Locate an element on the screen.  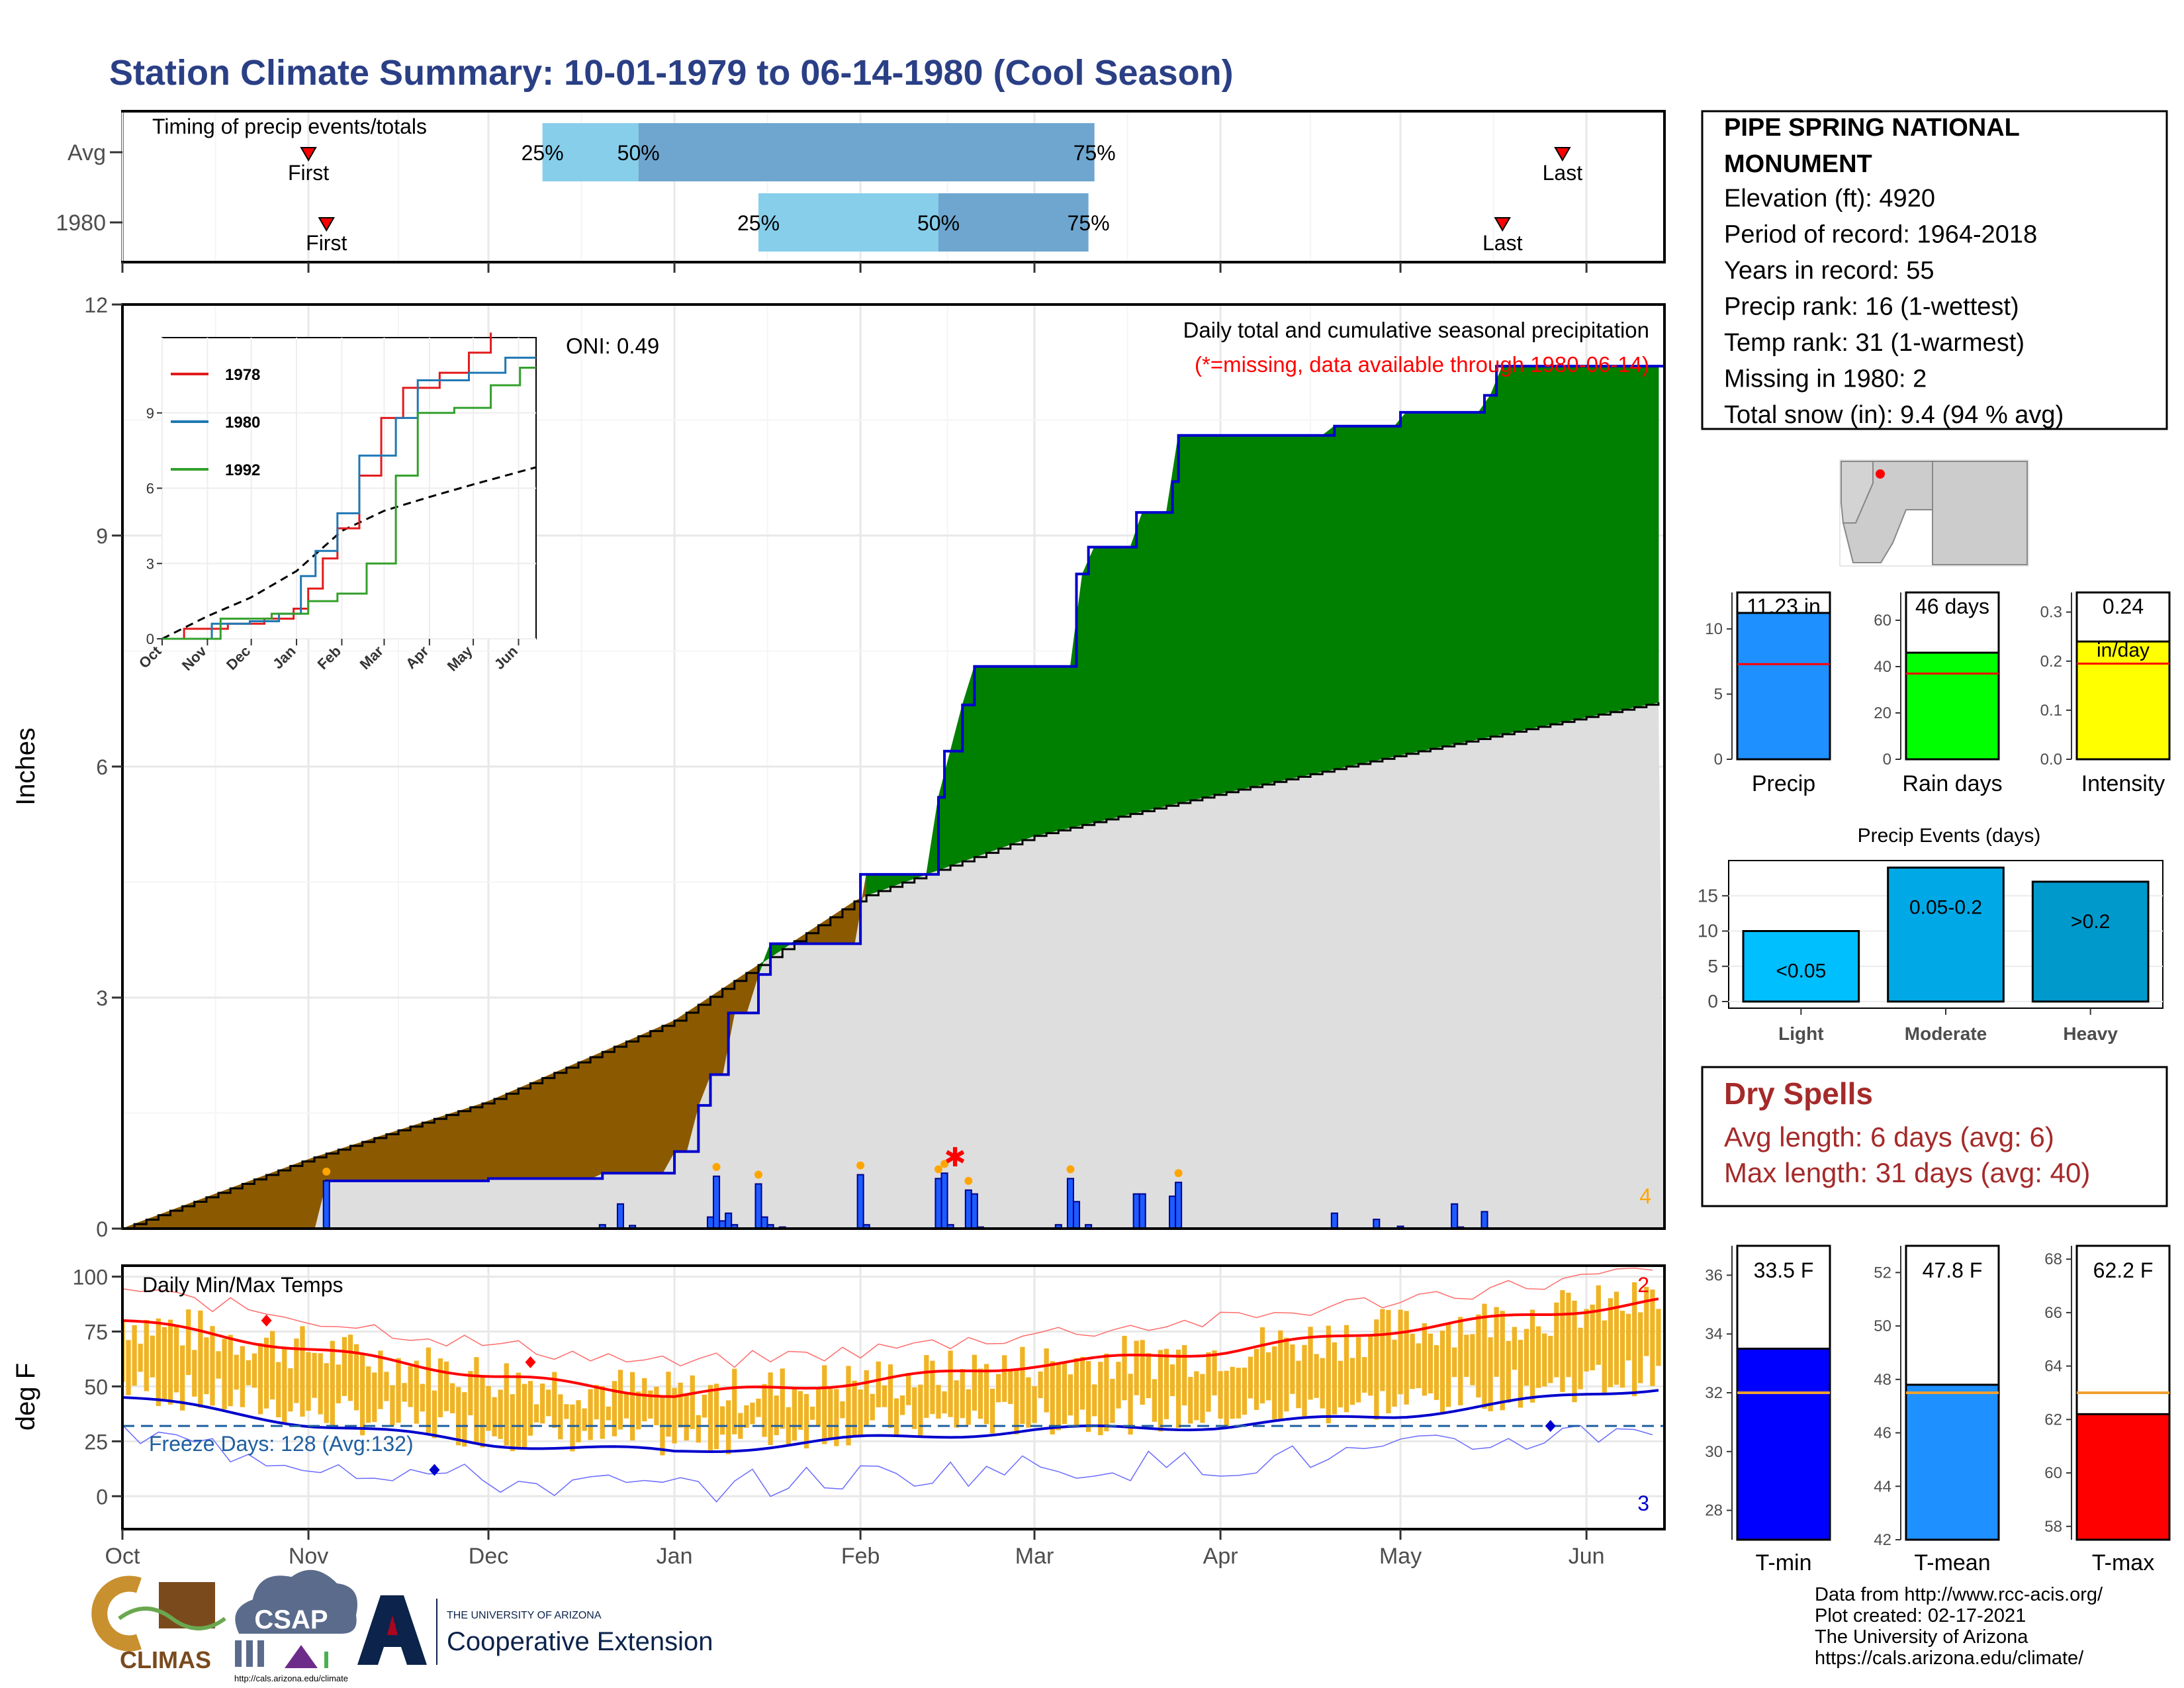
record-low-envelope is located at coordinates (887, 1464).